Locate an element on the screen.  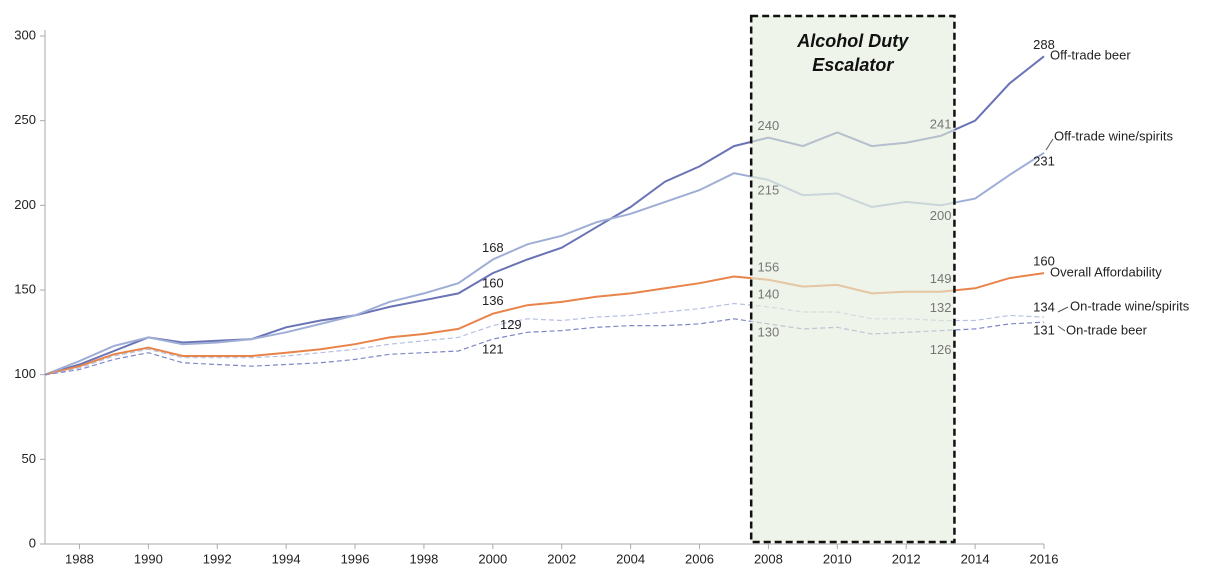
x-tick-label: 2012 is located at coordinates (906, 558).